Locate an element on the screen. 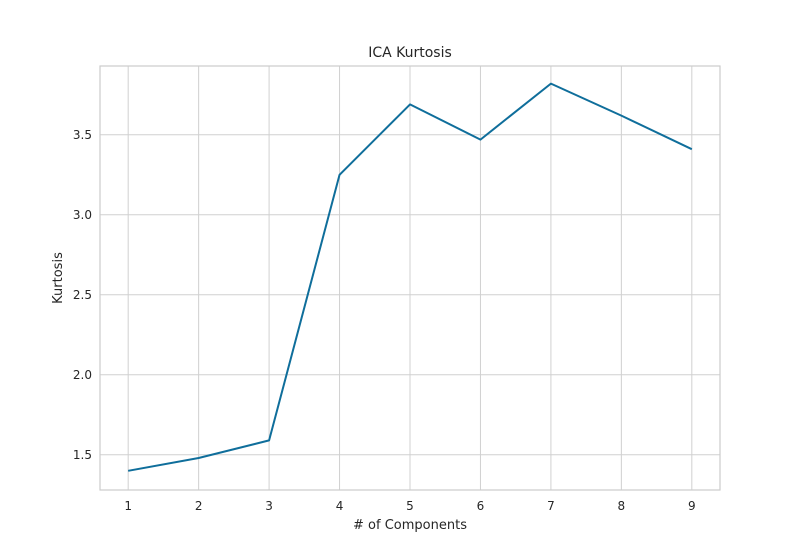 This screenshot has height=554, width=800. x-tick-label: 2 is located at coordinates (199, 506).